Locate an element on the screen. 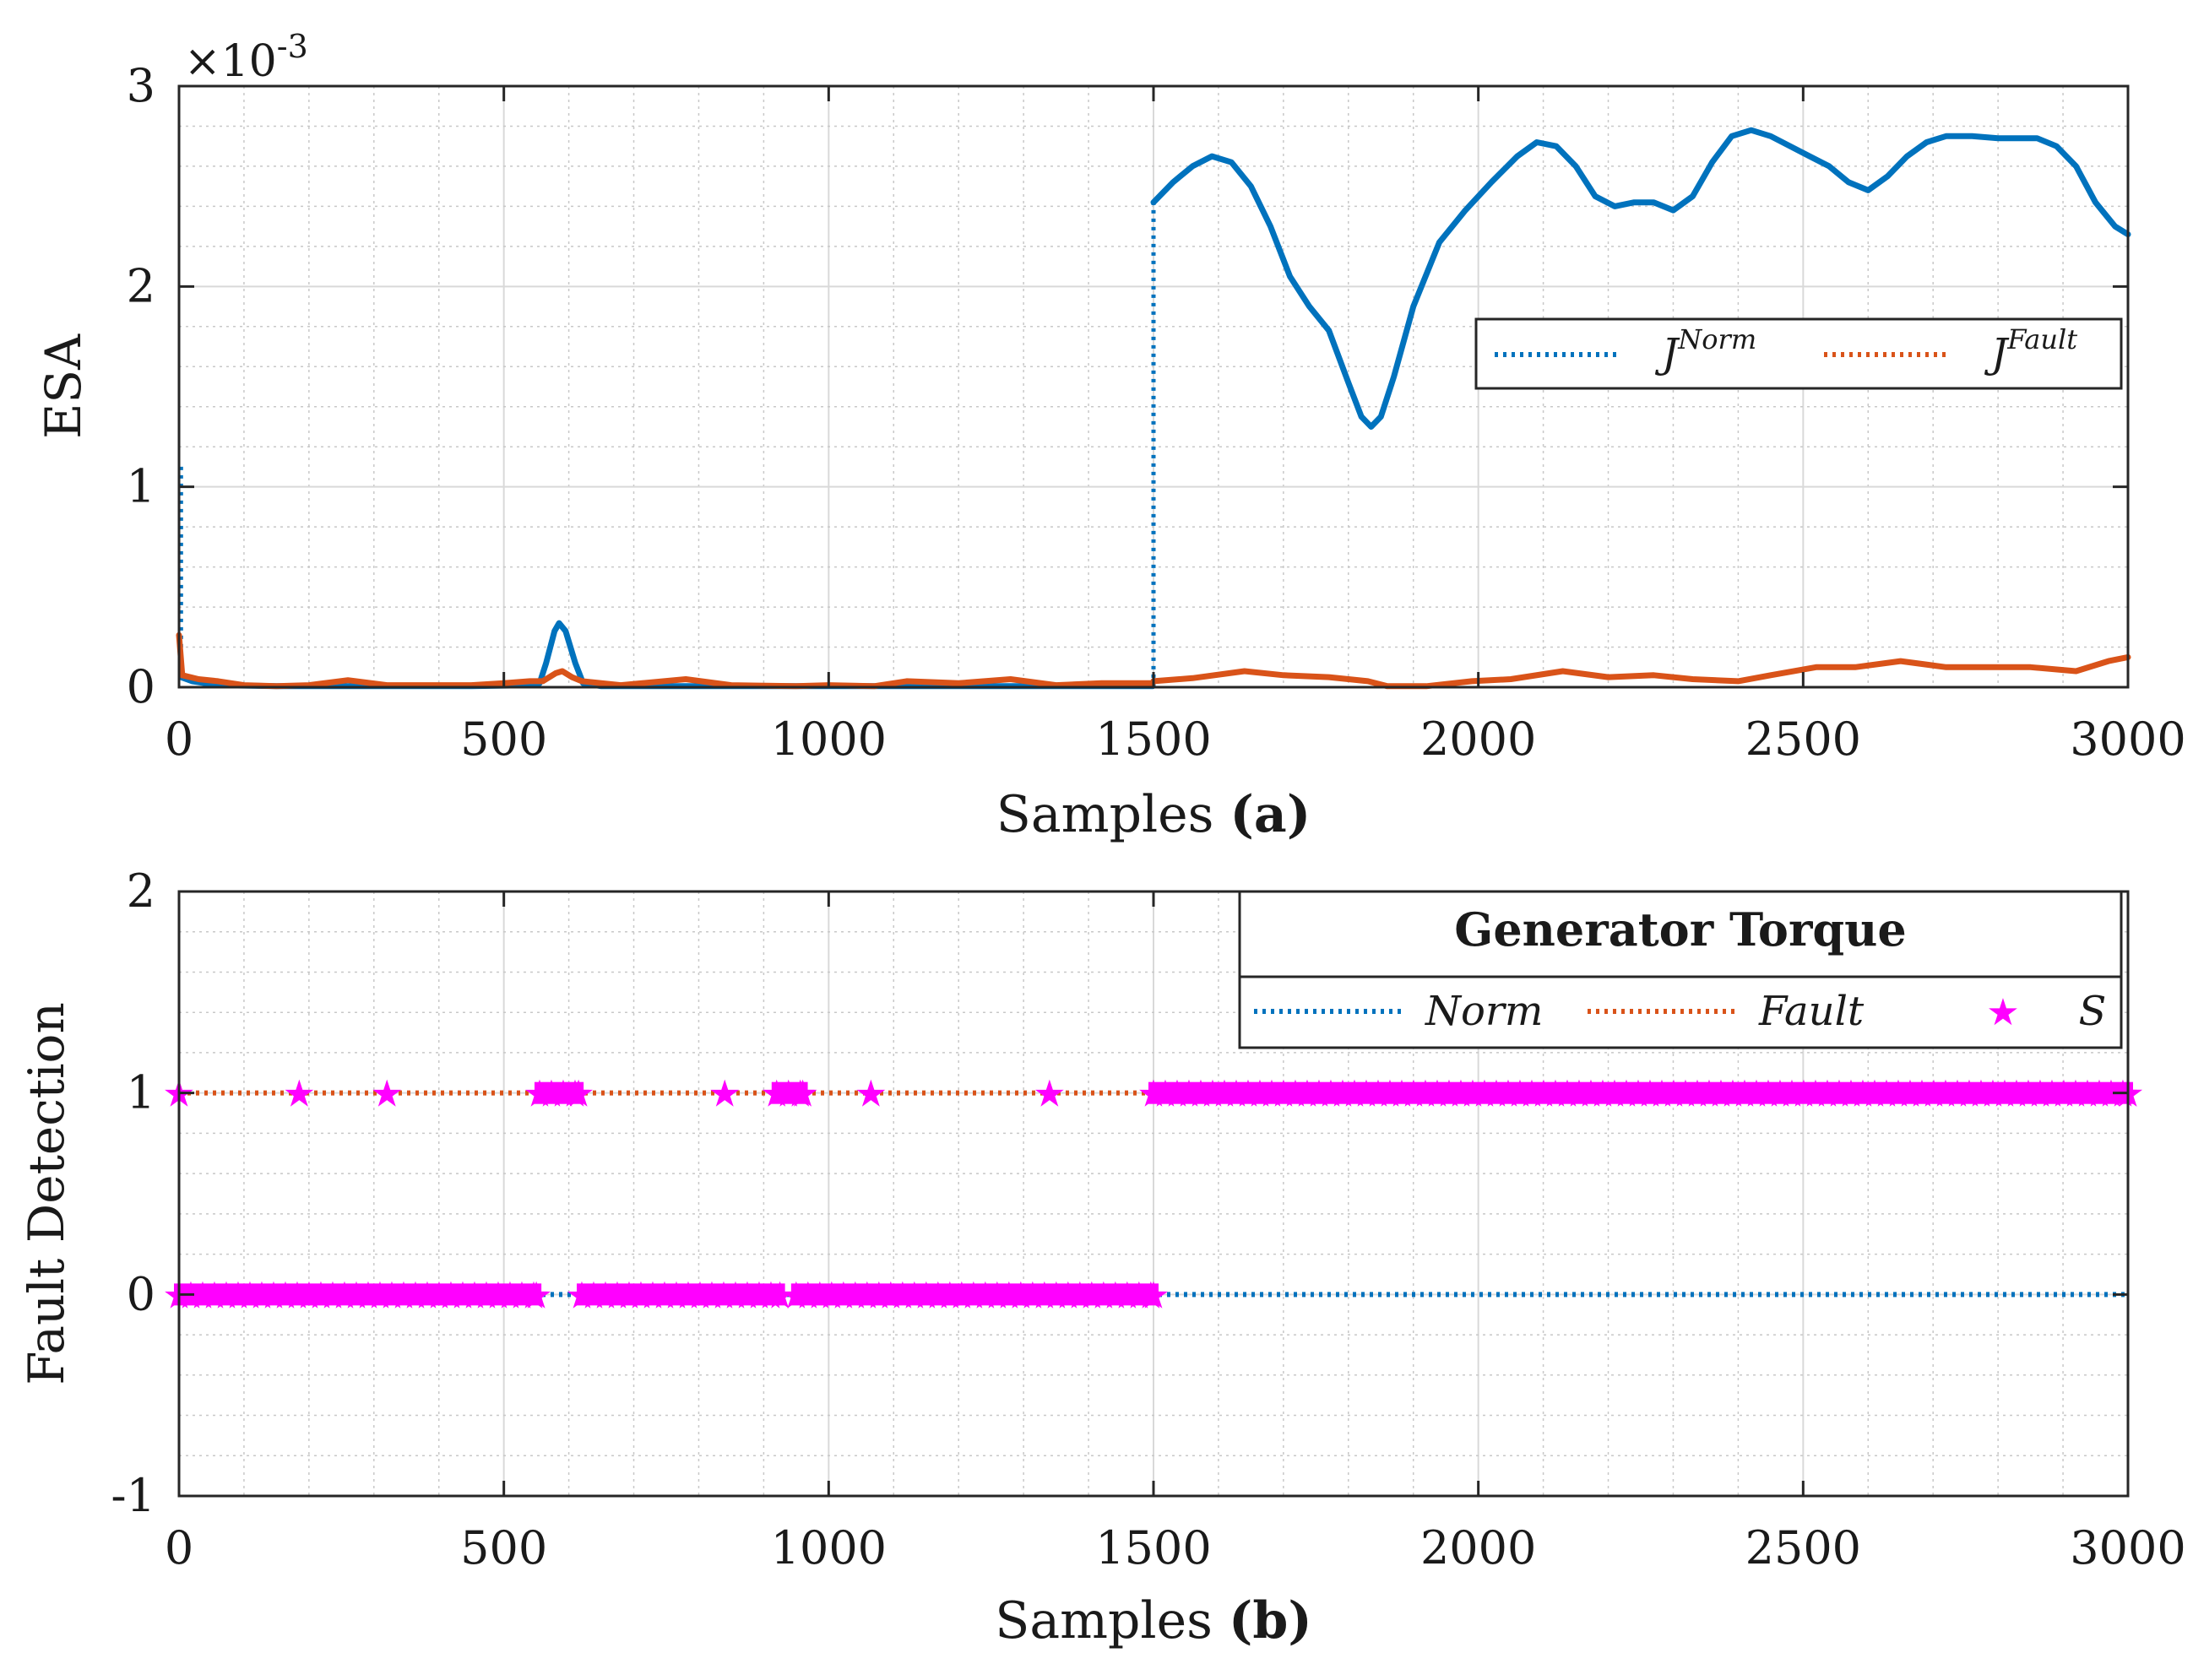 The width and height of the screenshot is (2193, 1680). series-j-norm-line is located at coordinates (1640, 278).